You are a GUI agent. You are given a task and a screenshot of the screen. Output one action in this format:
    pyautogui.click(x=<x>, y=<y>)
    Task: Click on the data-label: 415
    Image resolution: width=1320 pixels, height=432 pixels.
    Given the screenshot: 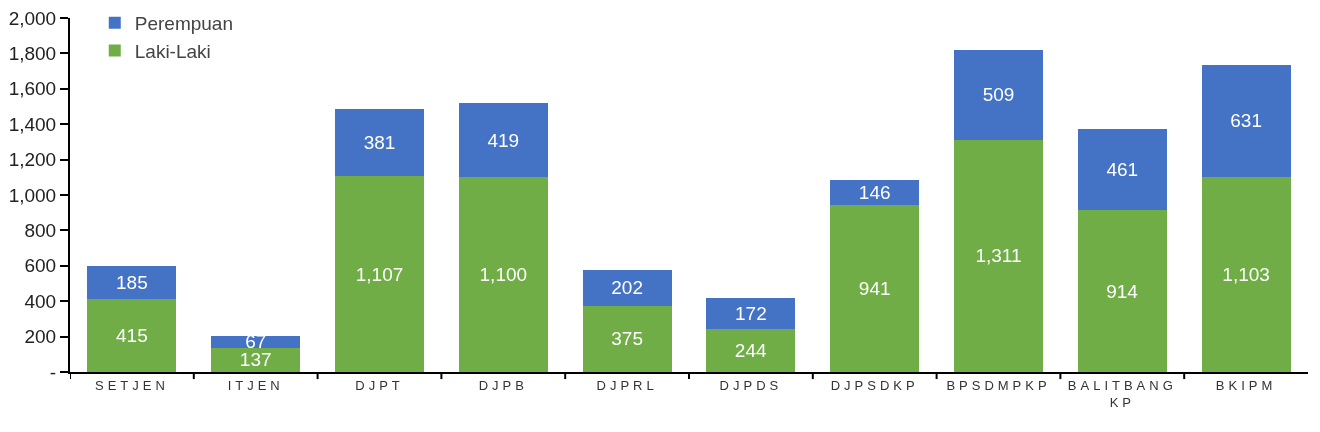 What is the action you would take?
    pyautogui.click(x=132, y=335)
    